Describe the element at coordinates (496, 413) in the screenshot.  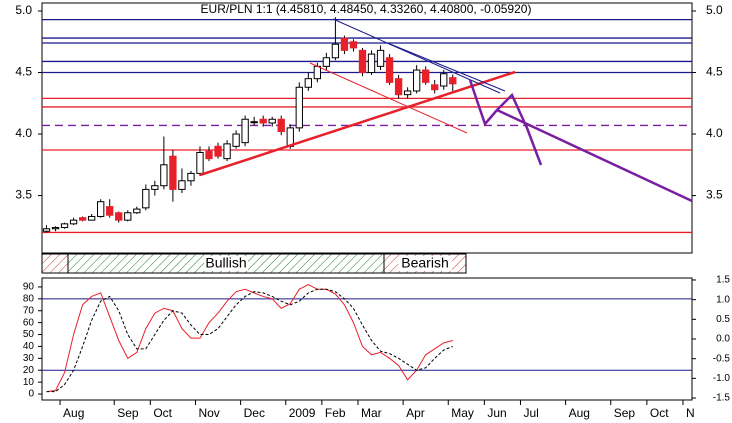
I see `x-tick-label: Jun` at that location.